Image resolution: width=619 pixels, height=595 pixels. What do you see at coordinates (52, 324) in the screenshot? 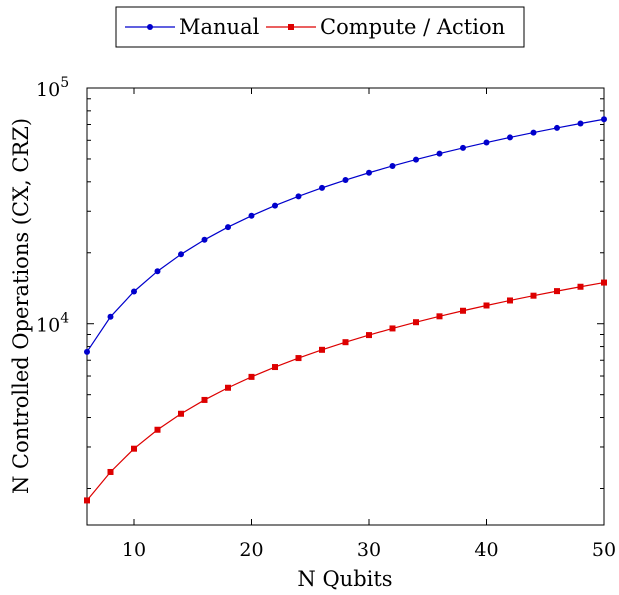
I see `y-tick-label: 10⁴` at bounding box center [52, 324].